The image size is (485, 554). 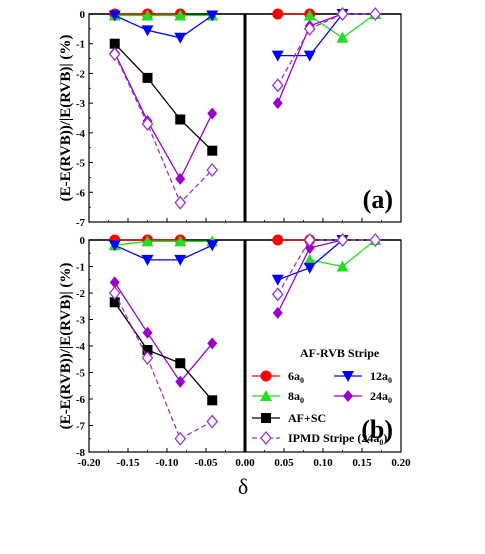 What do you see at coordinates (167, 463) in the screenshot?
I see `x-tick-label: -0.10` at bounding box center [167, 463].